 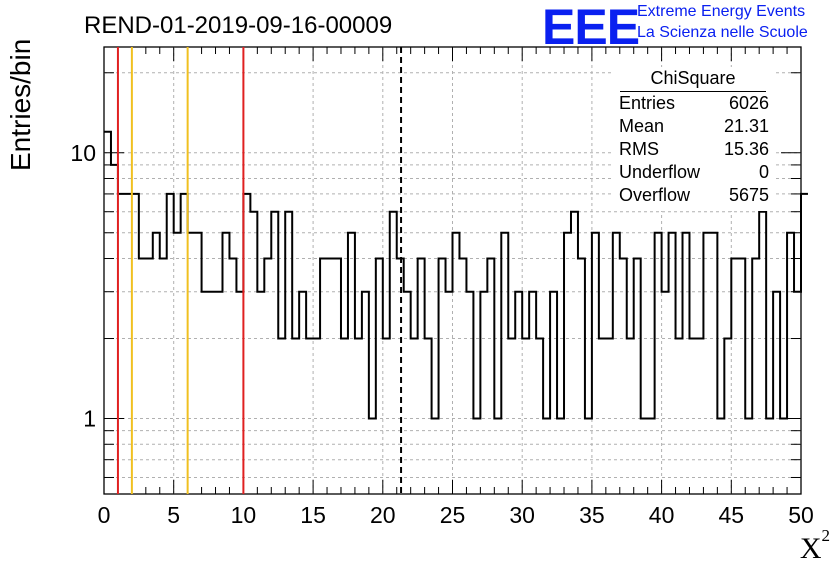 What do you see at coordinates (173, 515) in the screenshot?
I see `x-tick-label: 5` at bounding box center [173, 515].